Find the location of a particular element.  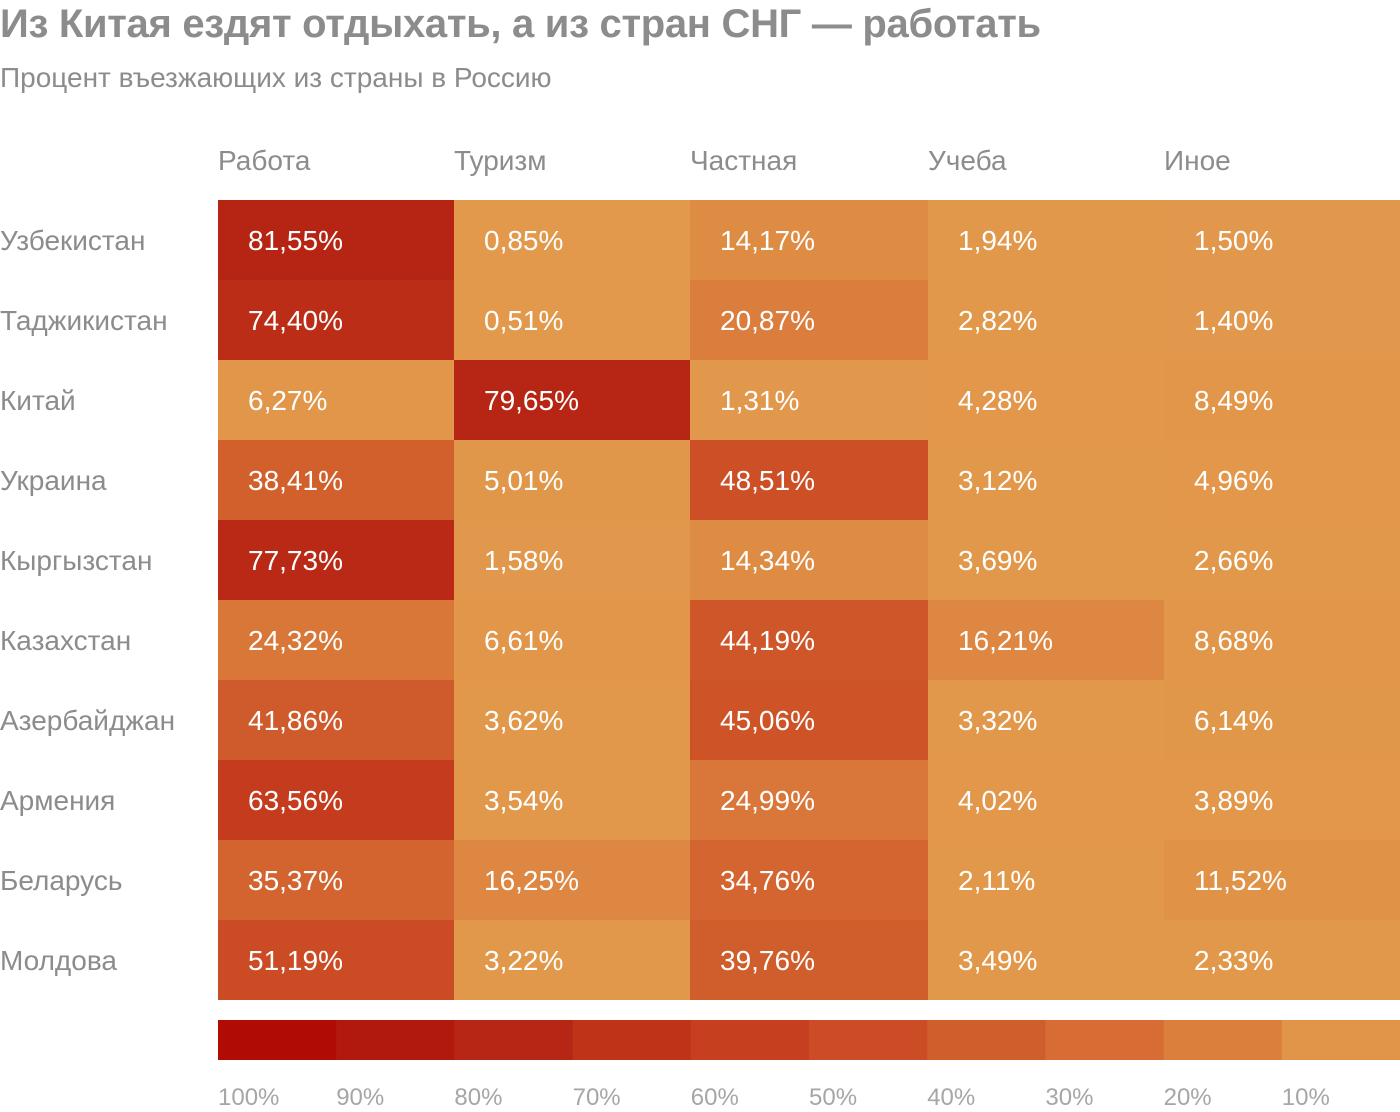

column-header-2: Туризм is located at coordinates (500, 160).